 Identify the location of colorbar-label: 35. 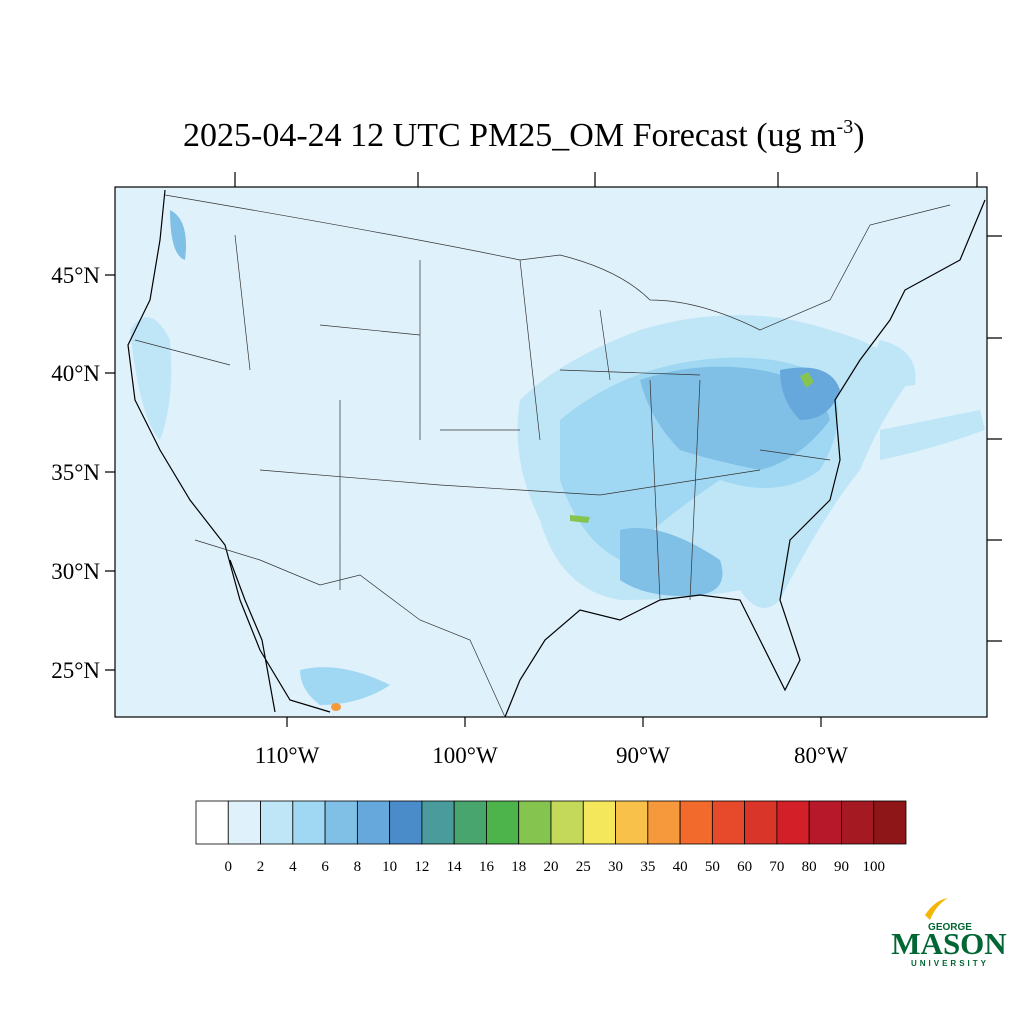
(647, 867).